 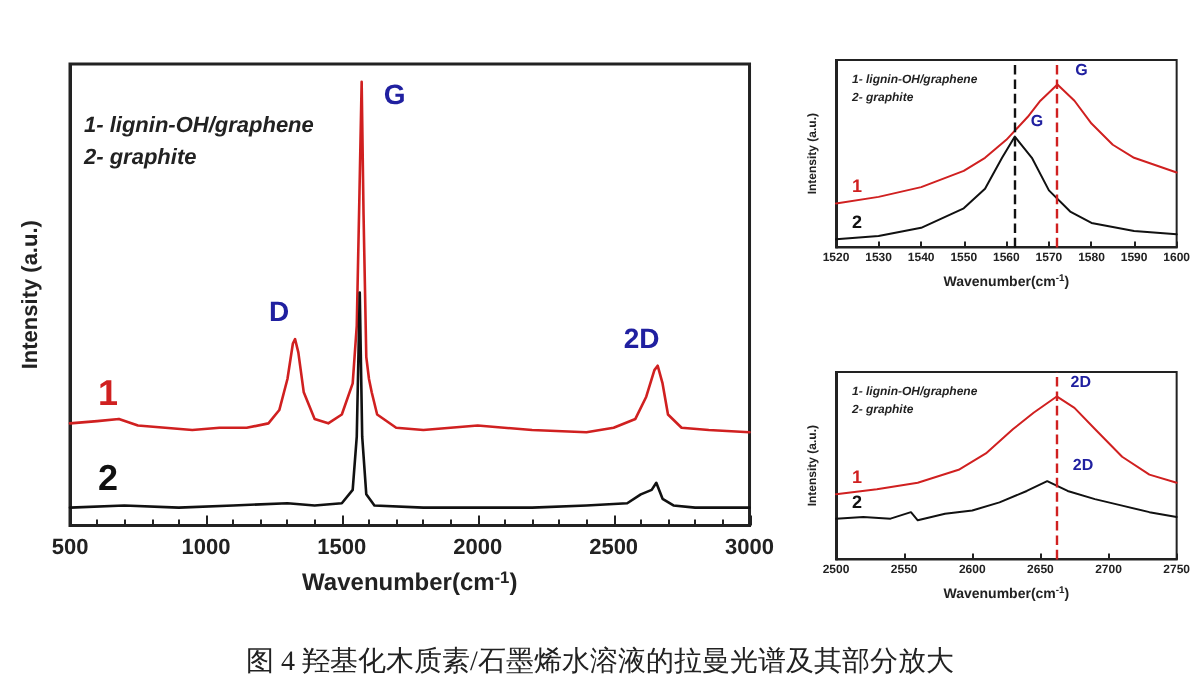 I want to click on x-tick-label: 2500, so click(x=614, y=548).